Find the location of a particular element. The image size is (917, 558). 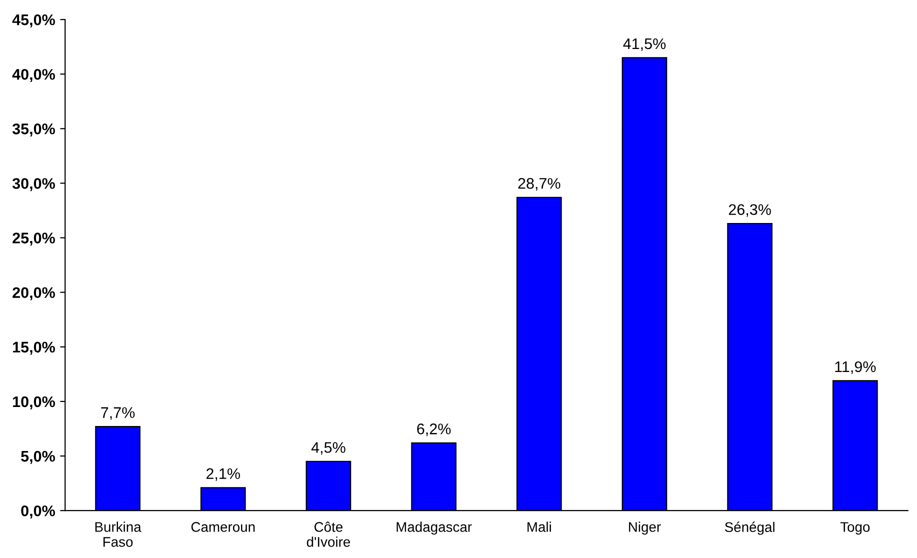

y-tick-label: 20,0% is located at coordinates (33, 293).